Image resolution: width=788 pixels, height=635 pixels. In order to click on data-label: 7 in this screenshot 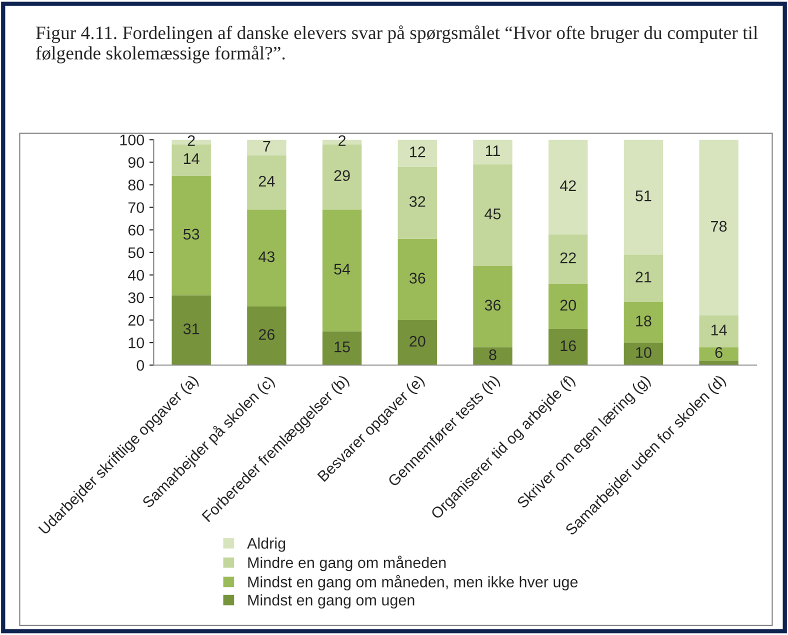, I will do `click(266, 146)`.